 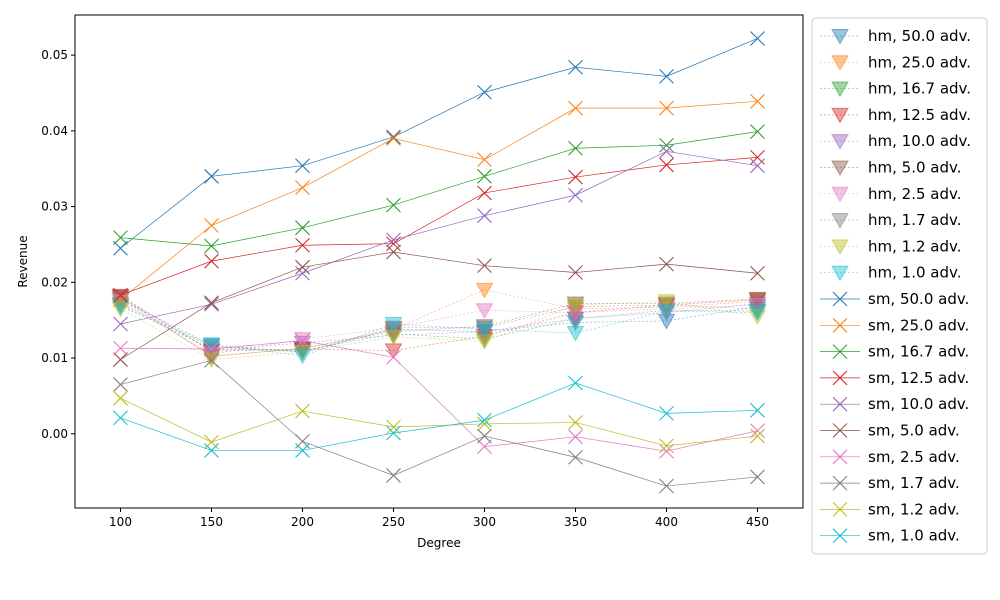 What do you see at coordinates (890, 483) in the screenshot?
I see `legend-entry: sm, 1.7 adv.` at bounding box center [890, 483].